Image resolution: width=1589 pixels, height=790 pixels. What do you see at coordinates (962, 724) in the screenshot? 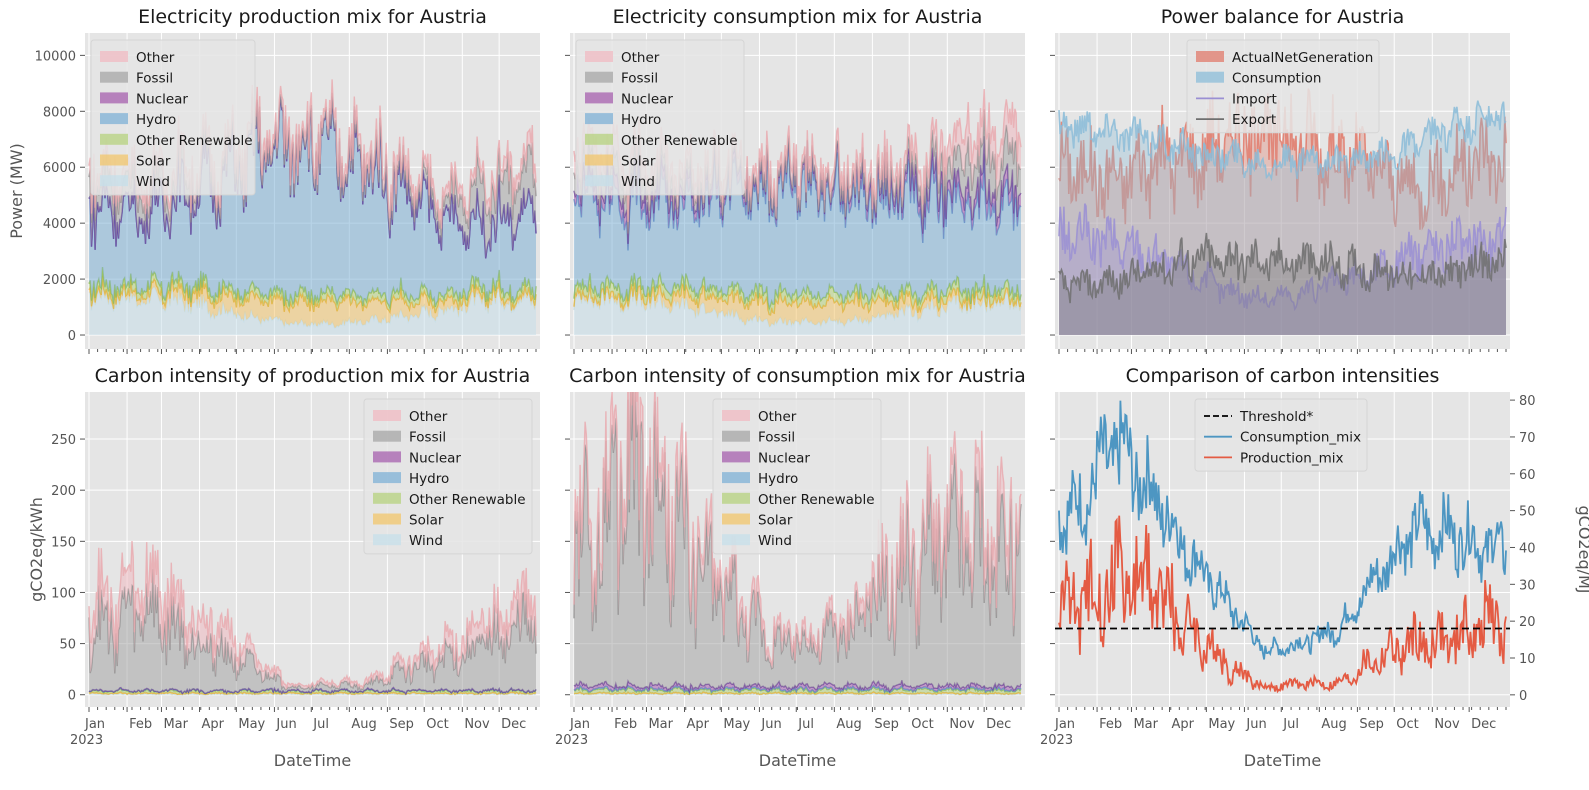
I see `x-tick-label: Nov` at bounding box center [962, 724].